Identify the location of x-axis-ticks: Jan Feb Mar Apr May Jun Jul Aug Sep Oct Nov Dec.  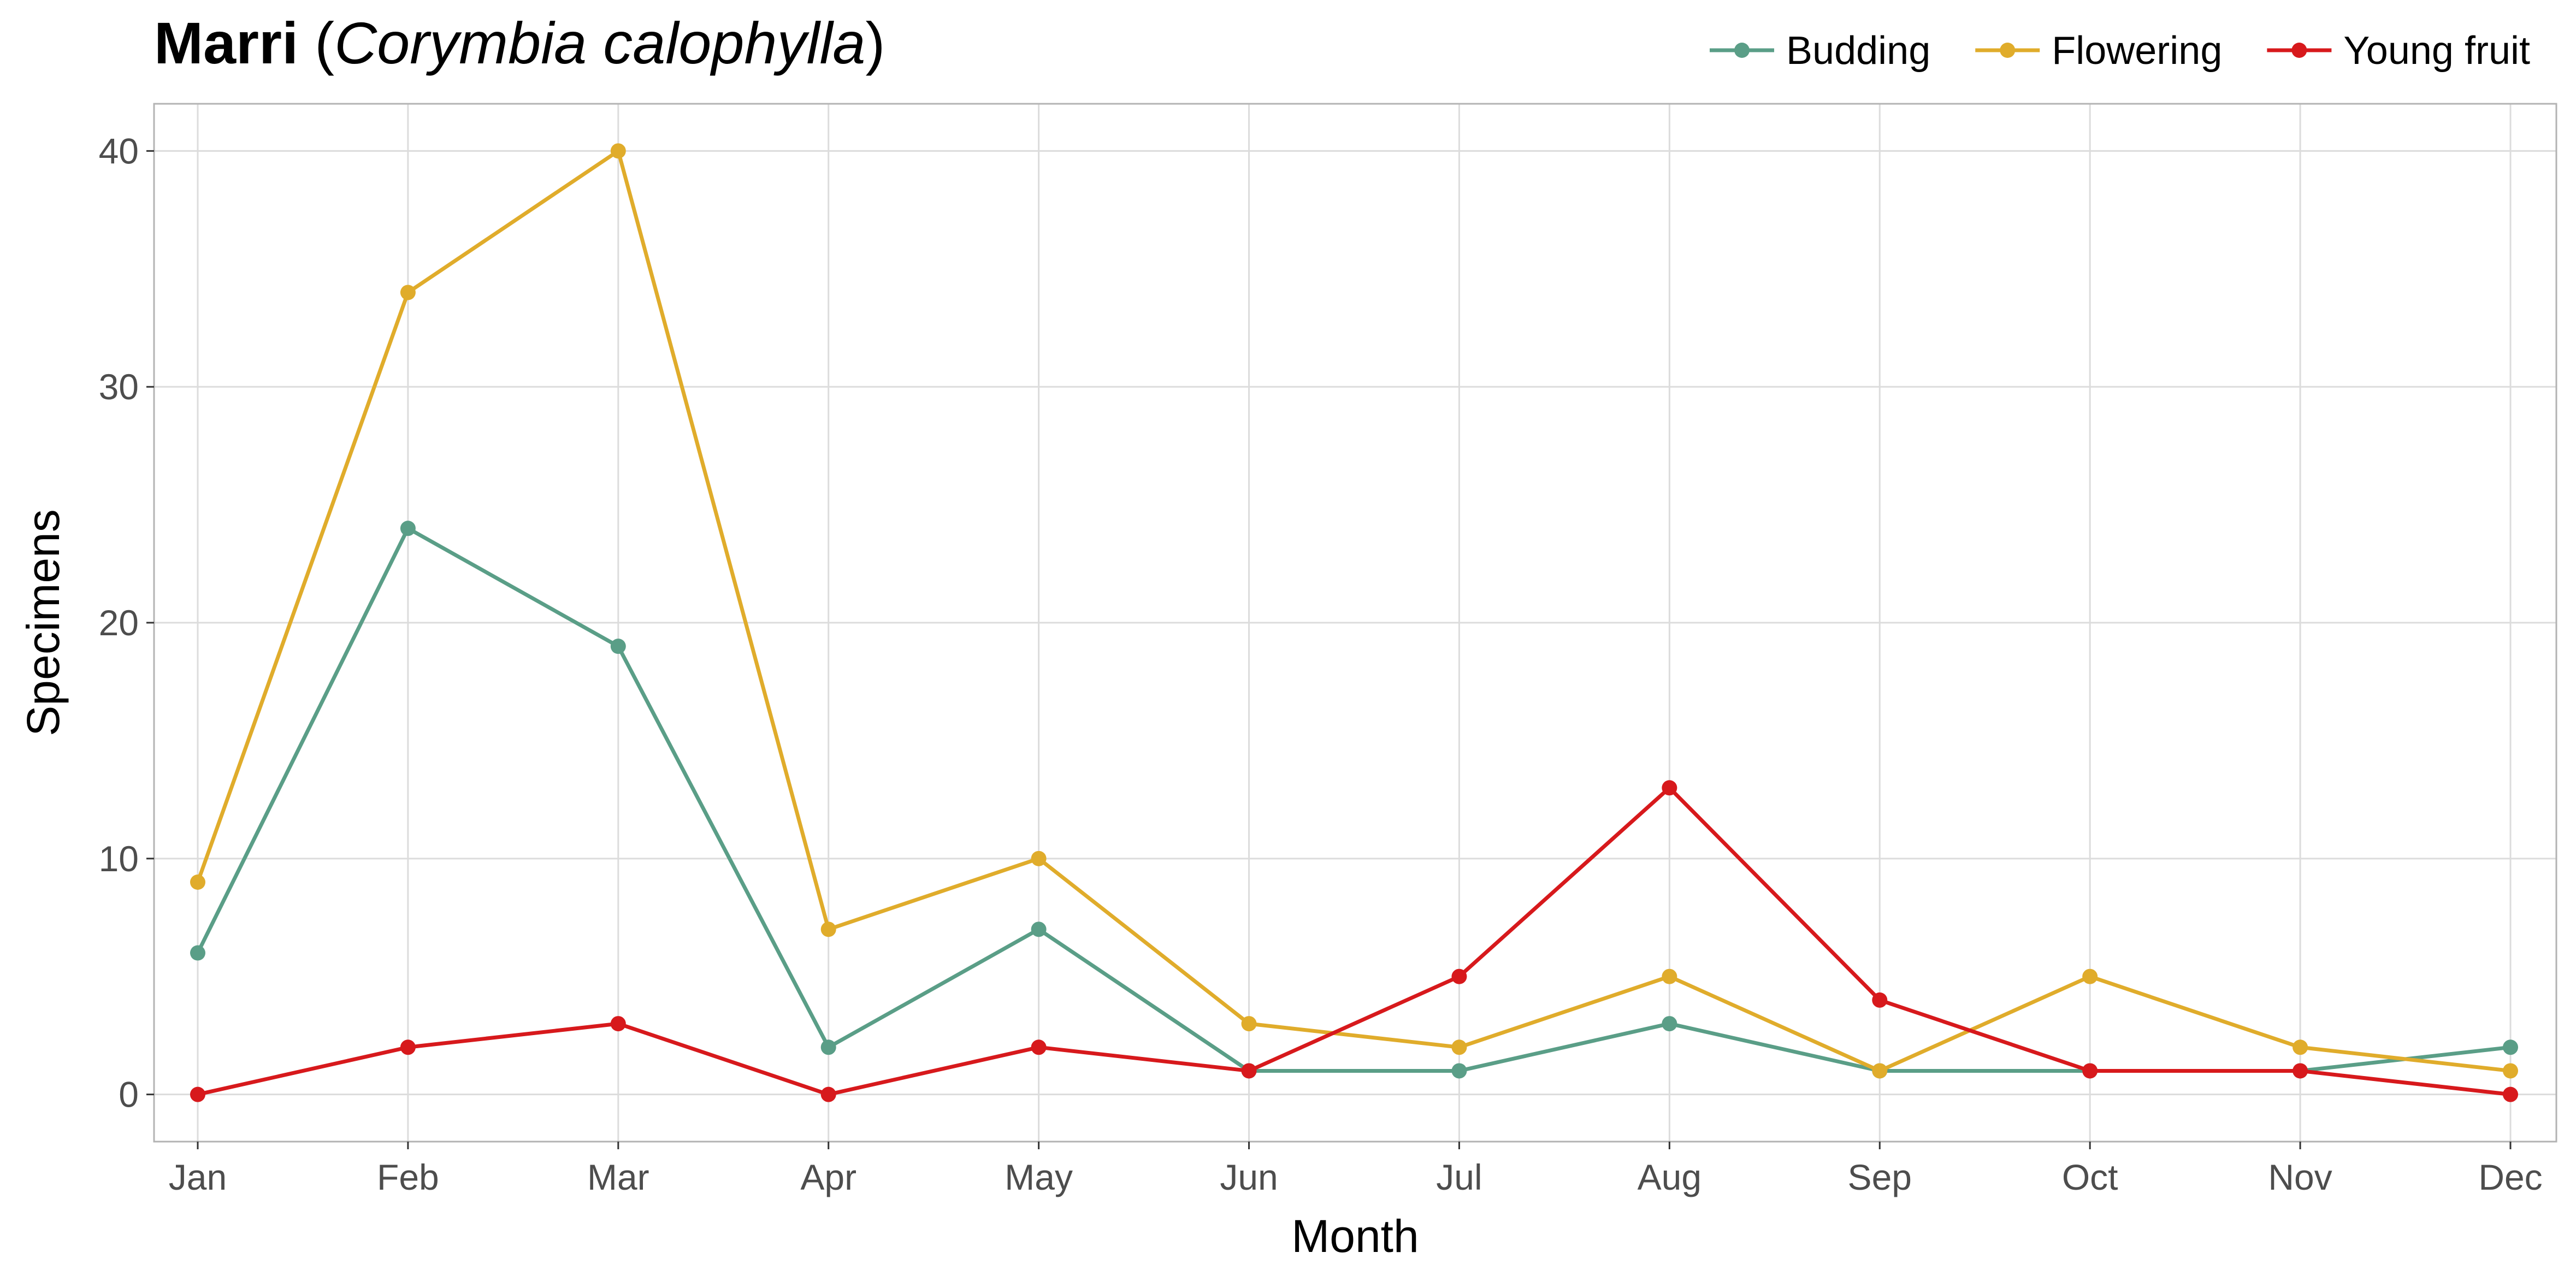
(1356, 1170).